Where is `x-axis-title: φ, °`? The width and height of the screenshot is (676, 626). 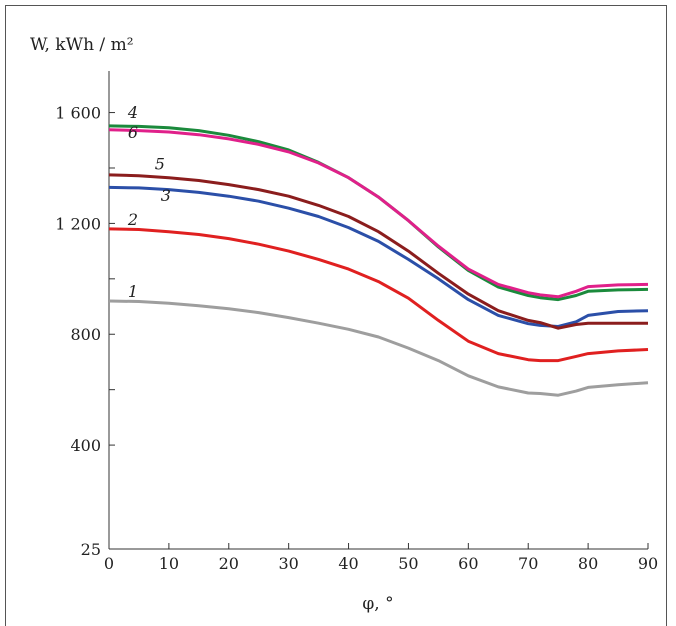 x-axis-title: φ, ° is located at coordinates (377, 604).